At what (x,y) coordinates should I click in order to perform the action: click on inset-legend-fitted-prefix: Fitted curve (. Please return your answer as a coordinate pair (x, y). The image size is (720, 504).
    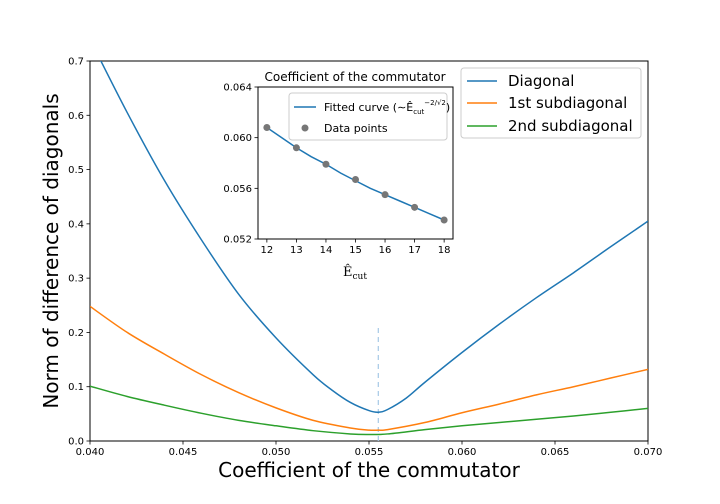
    Looking at the image, I should click on (360, 107).